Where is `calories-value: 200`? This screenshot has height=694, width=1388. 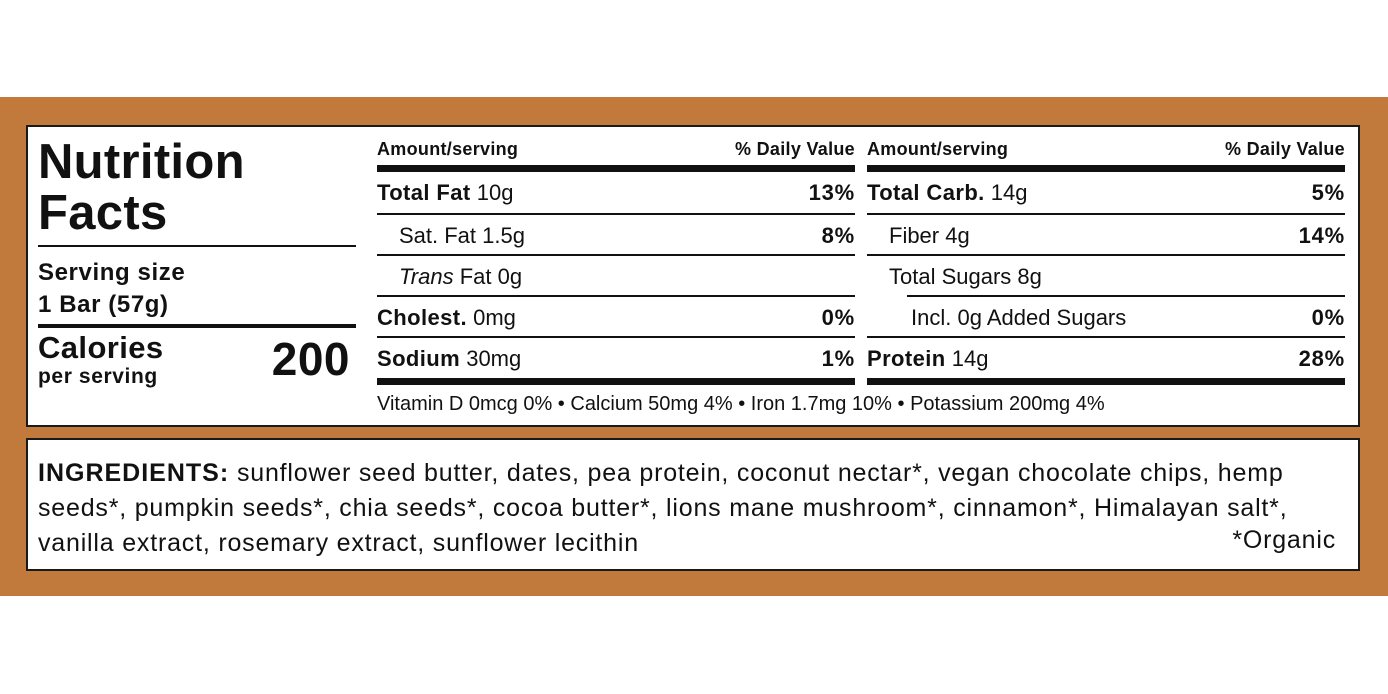 calories-value: 200 is located at coordinates (310, 359).